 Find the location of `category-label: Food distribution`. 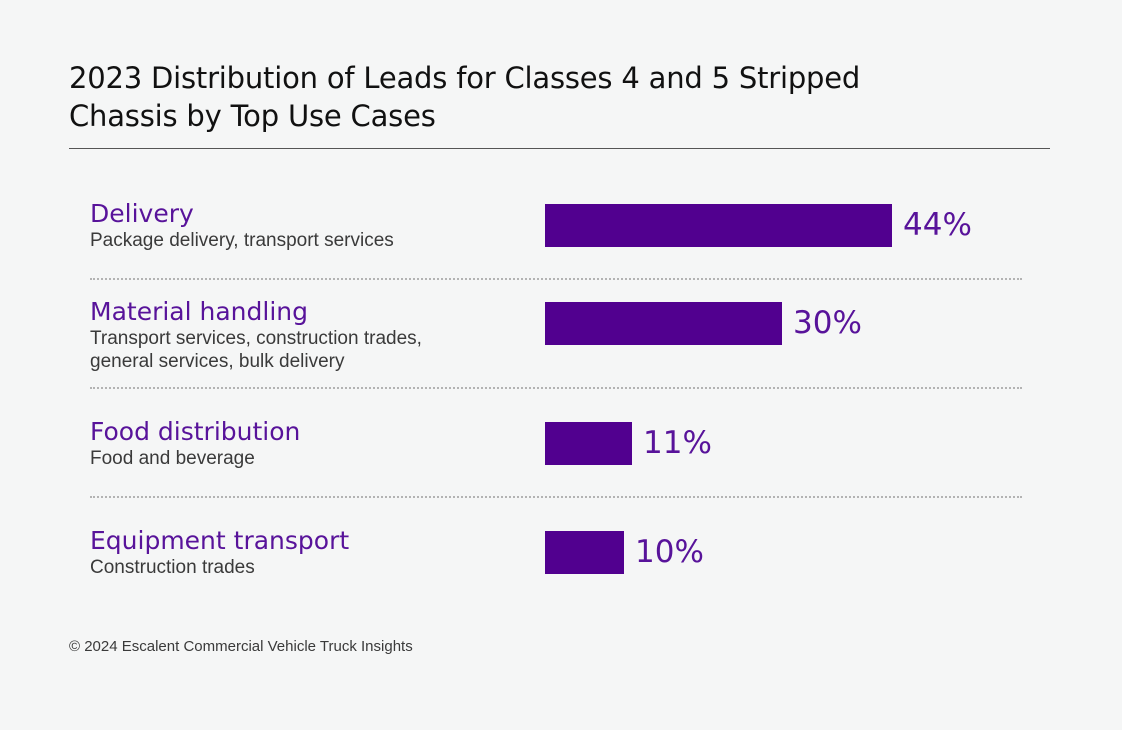

category-label: Food distribution is located at coordinates (195, 431).